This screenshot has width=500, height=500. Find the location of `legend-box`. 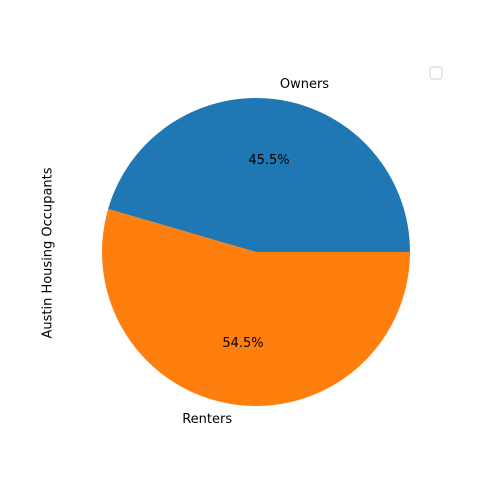

legend-box is located at coordinates (436, 73).